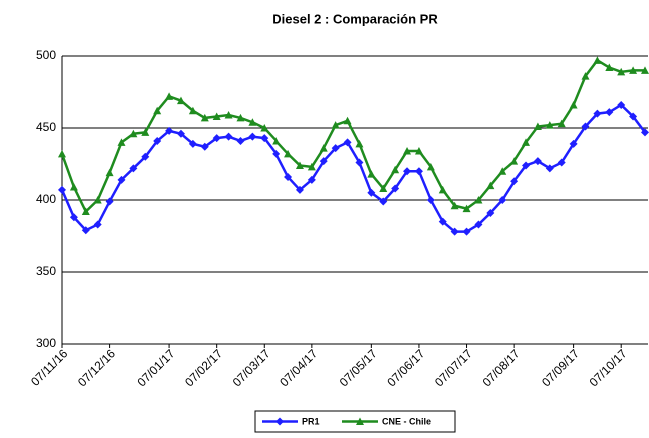 Image resolution: width=649 pixels, height=438 pixels. What do you see at coordinates (46, 127) in the screenshot?
I see `y-tick-label: 450` at bounding box center [46, 127].